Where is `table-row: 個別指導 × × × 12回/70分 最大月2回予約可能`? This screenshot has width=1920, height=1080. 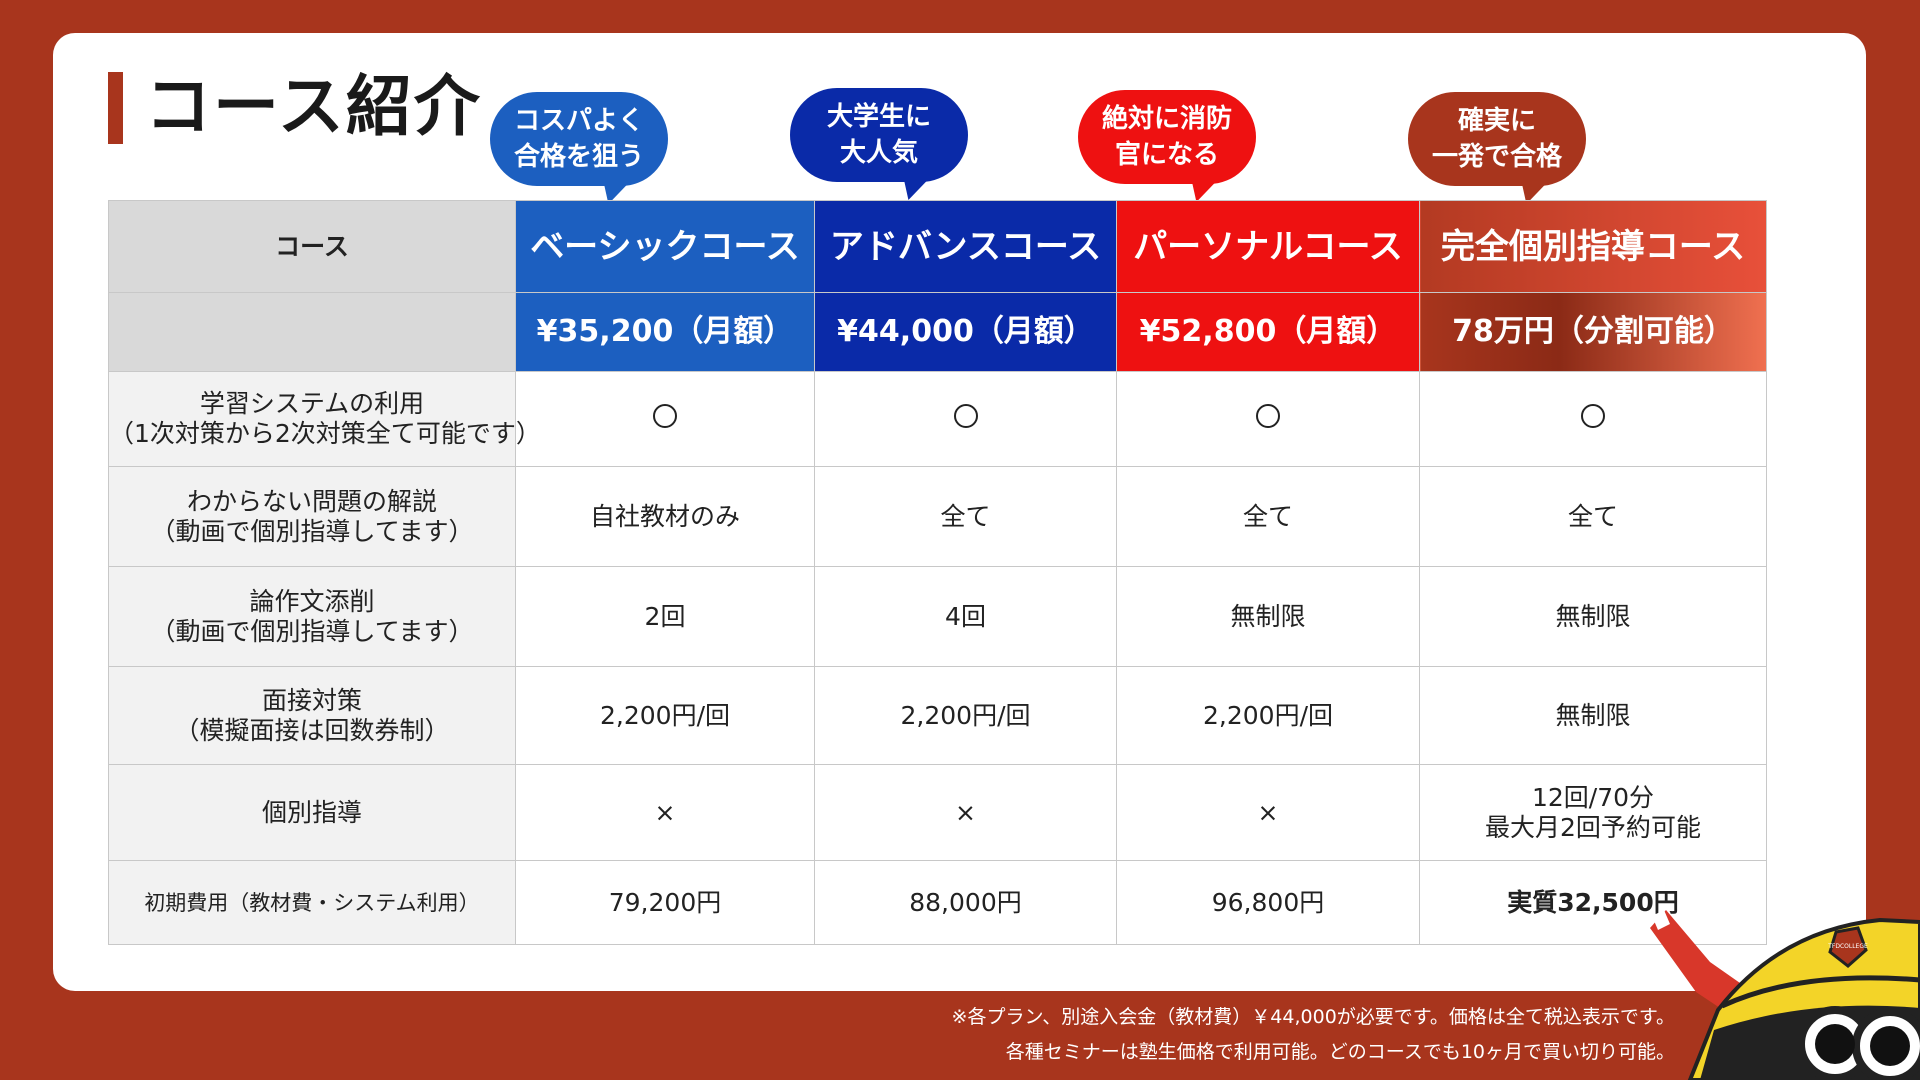
table-row: 個別指導 × × × 12回/70分 最大月2回予約可能 is located at coordinates (937, 812).